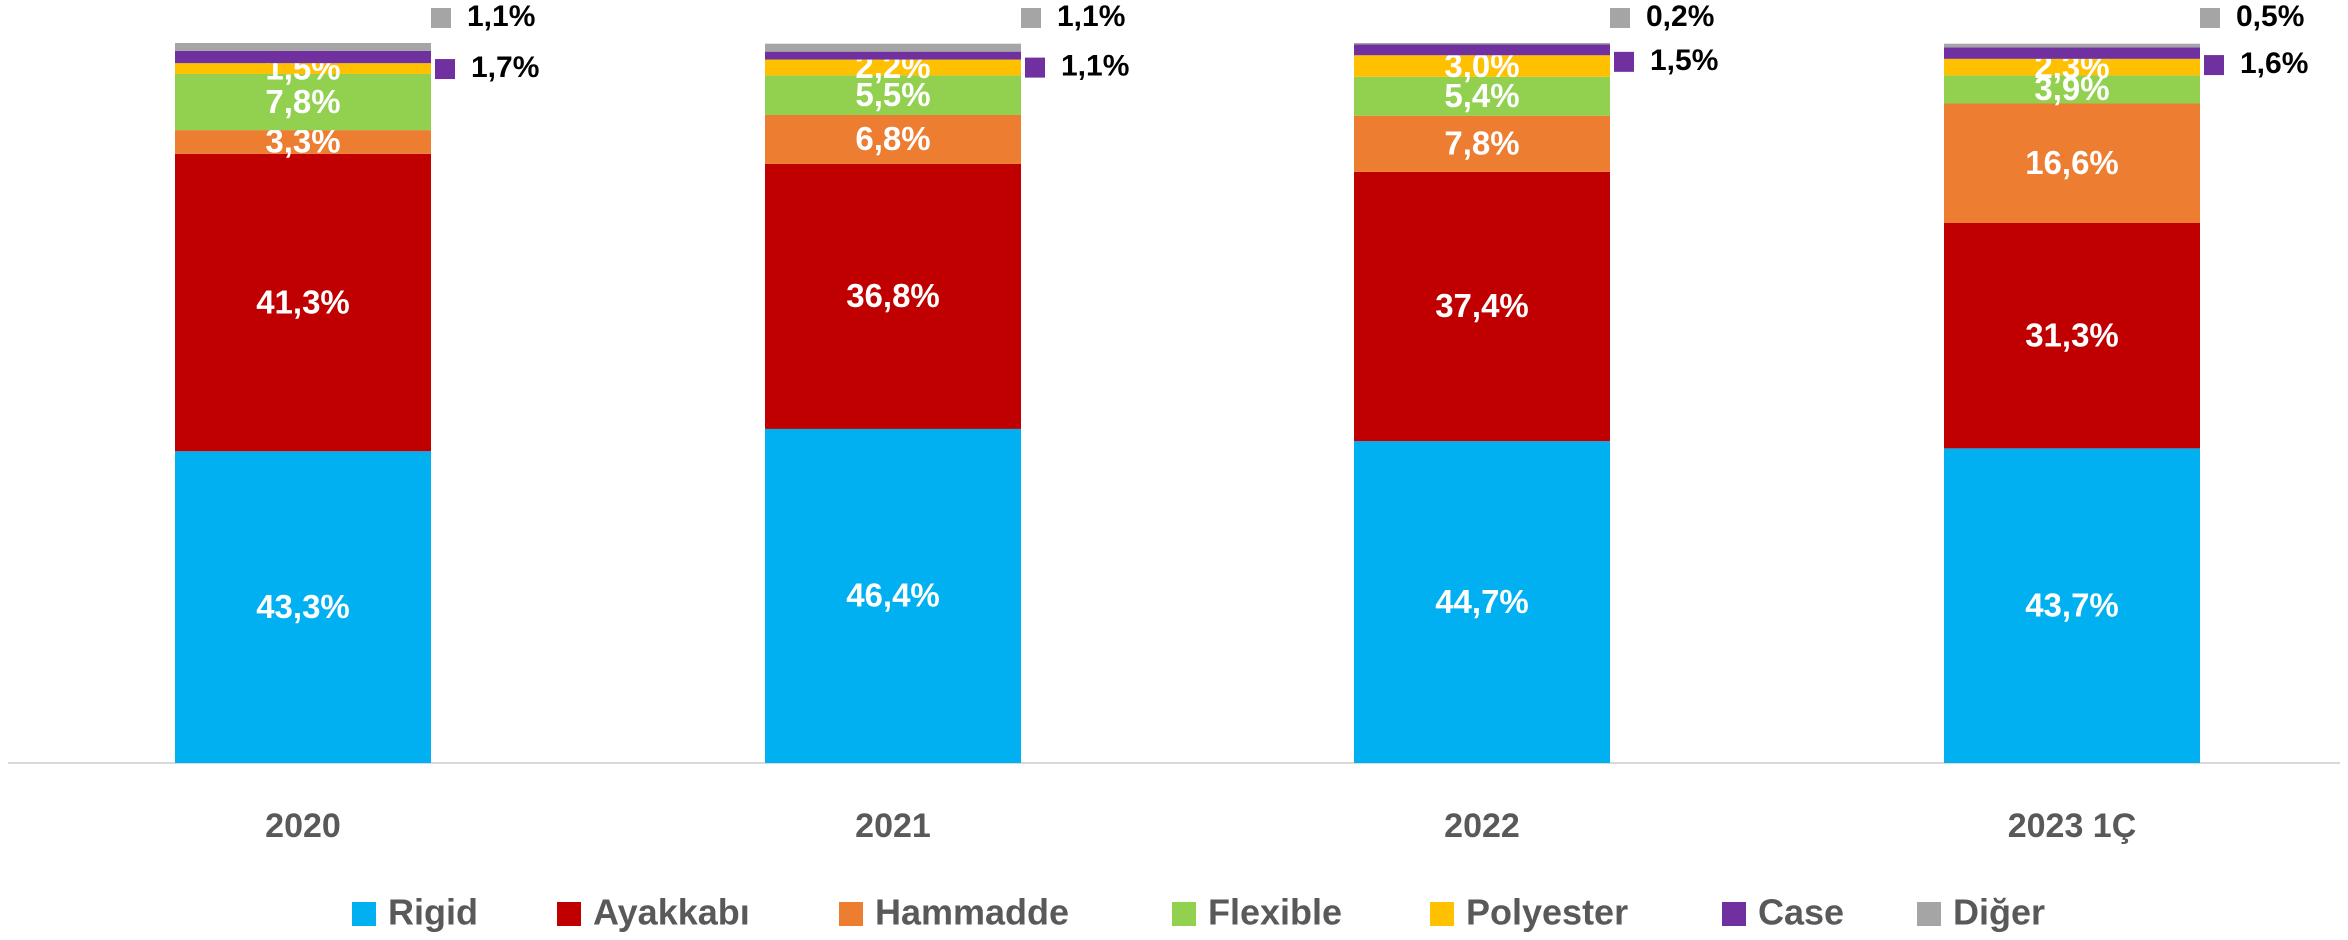 The image size is (2348, 940). I want to click on data-label: 1,5%, so click(1684, 60).